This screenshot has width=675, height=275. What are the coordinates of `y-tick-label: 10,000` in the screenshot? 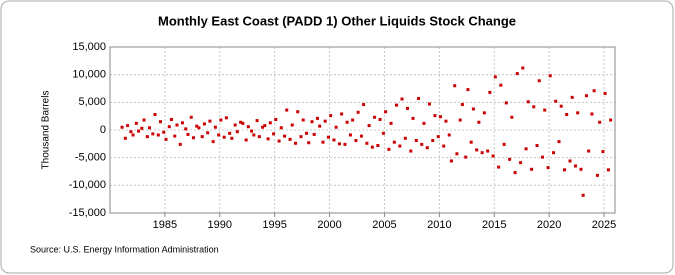 It's located at (89, 75).